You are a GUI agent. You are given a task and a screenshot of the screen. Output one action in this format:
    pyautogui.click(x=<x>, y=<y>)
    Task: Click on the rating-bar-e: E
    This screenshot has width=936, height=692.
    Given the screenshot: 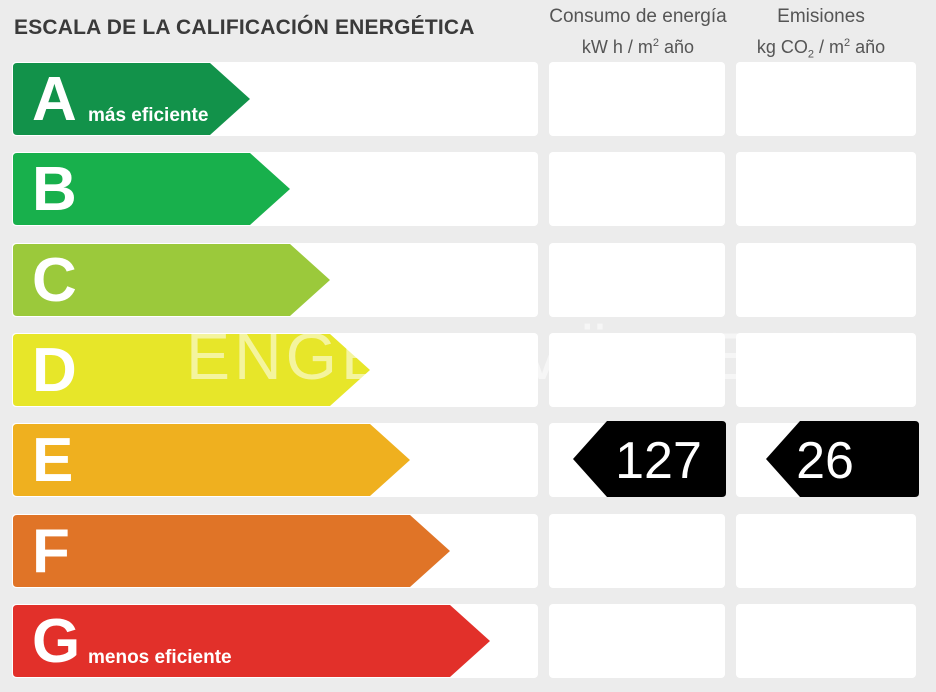 What is the action you would take?
    pyautogui.click(x=211, y=460)
    